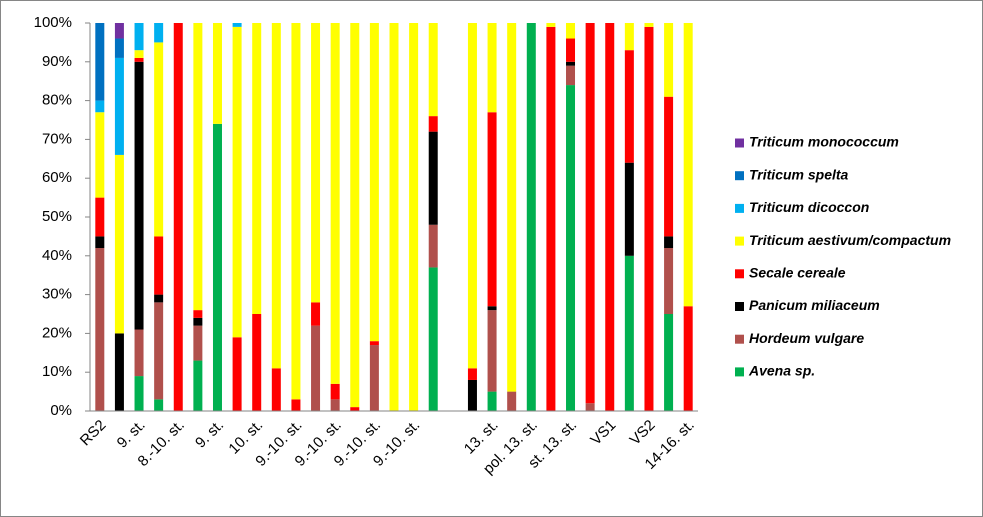 This screenshot has width=983, height=517. What do you see at coordinates (57, 255) in the screenshot?
I see `y-tick-label: 40%` at bounding box center [57, 255].